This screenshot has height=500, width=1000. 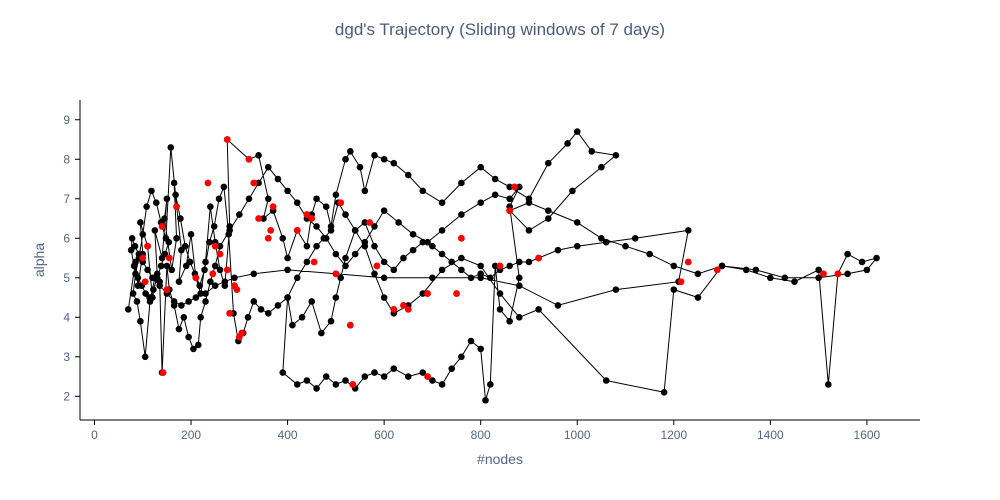 I want to click on x-tick-label: 600, so click(x=384, y=435).